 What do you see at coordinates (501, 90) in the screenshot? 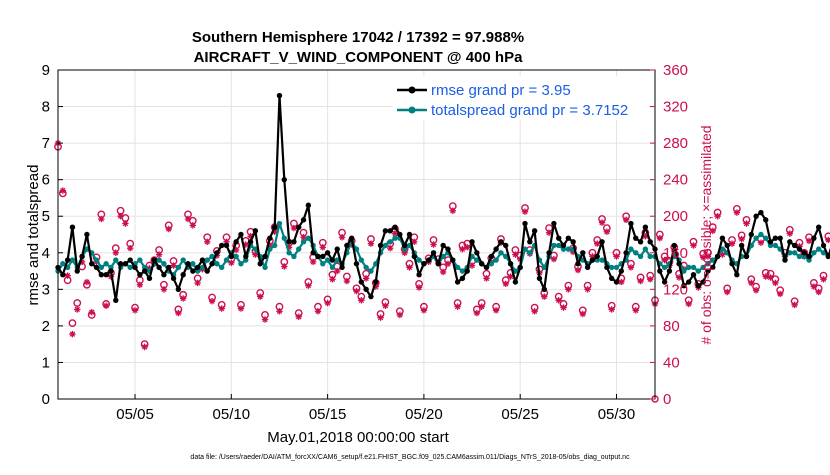
I see `legend-rmse-label: rmse grand pr = 3.95` at bounding box center [501, 90].